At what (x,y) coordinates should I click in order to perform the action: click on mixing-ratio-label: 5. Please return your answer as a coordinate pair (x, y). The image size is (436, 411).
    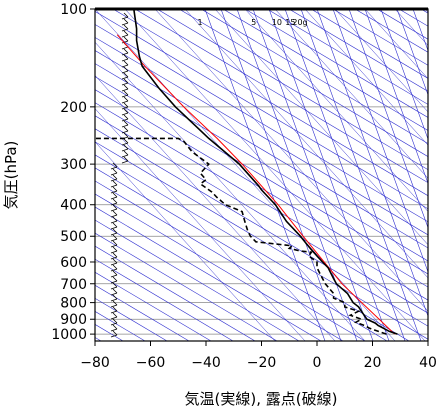
    Looking at the image, I should click on (253, 22).